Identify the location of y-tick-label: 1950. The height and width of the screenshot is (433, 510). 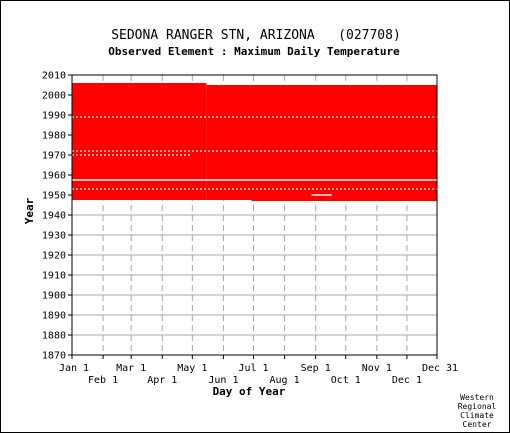
(54, 196).